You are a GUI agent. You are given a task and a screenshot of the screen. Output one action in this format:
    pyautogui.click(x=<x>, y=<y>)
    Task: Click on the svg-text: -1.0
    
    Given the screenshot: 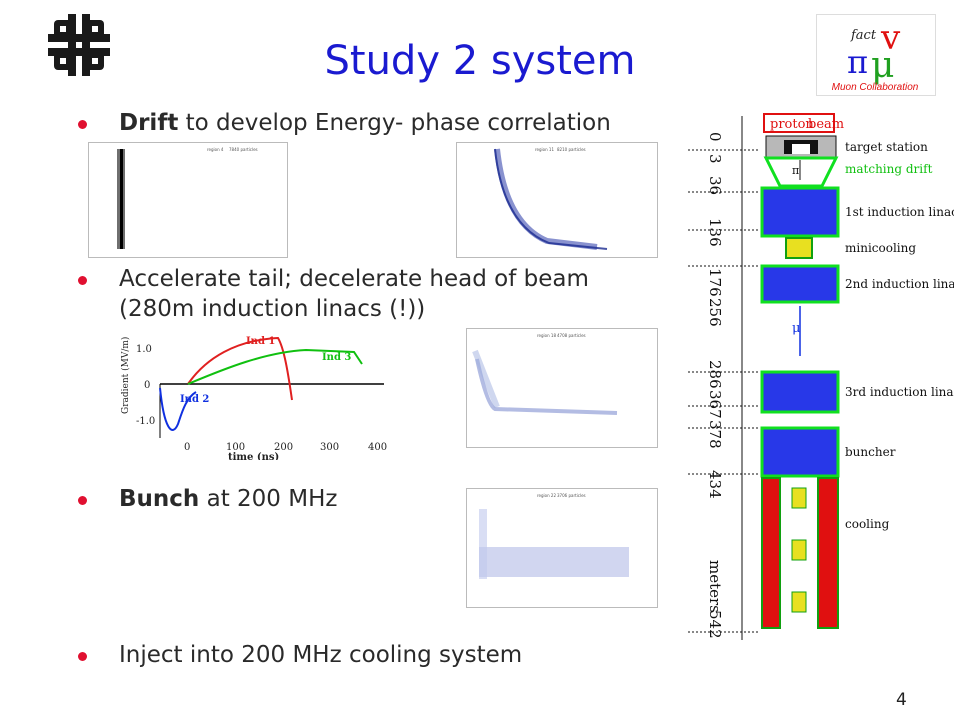 What is the action you would take?
    pyautogui.click(x=145, y=421)
    